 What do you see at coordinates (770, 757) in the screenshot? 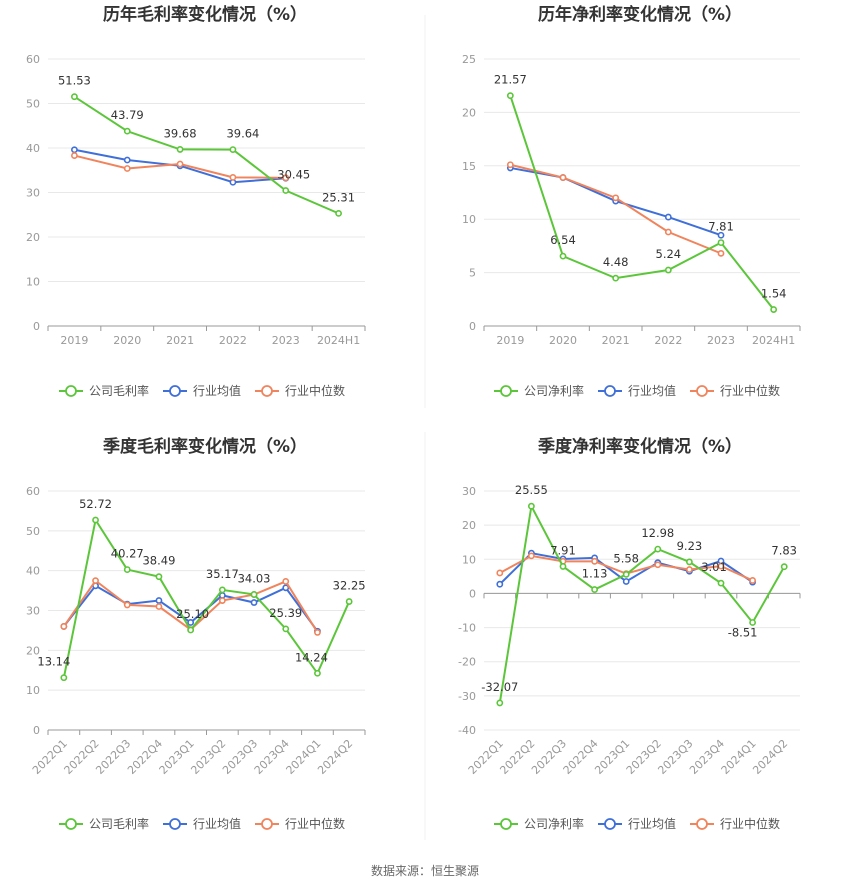
I see `x-tick-label: 2024Q2` at bounding box center [770, 757].